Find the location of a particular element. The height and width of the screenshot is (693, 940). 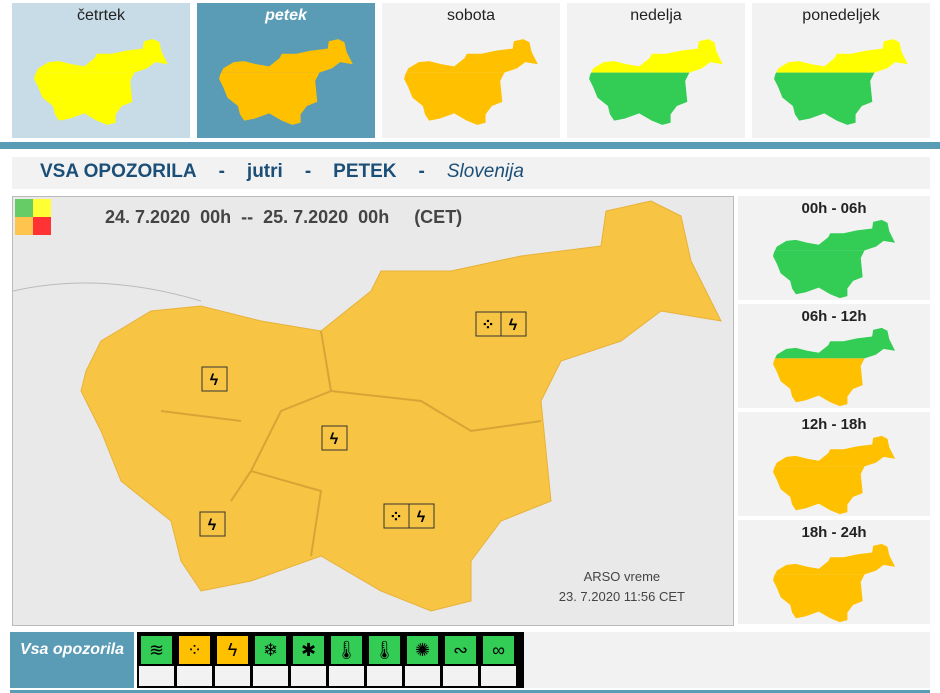

wind-icon: ≋ is located at coordinates (156, 650).